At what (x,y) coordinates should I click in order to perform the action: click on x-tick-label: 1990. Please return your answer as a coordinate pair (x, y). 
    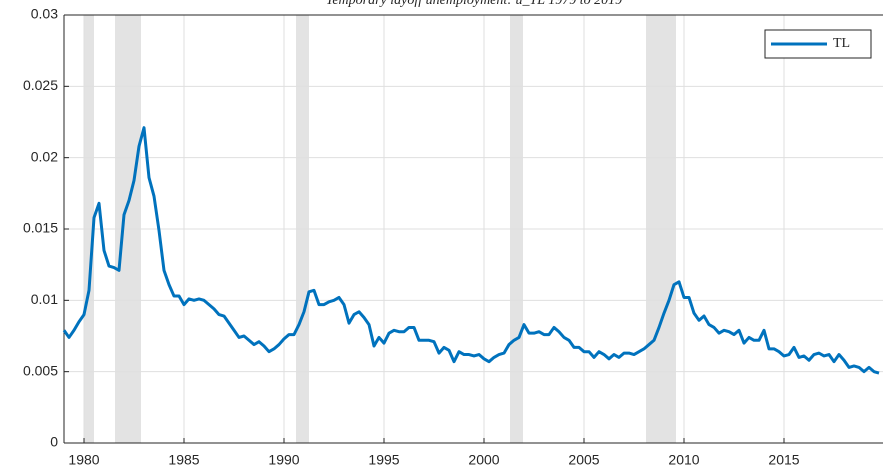
    Looking at the image, I should click on (283, 460).